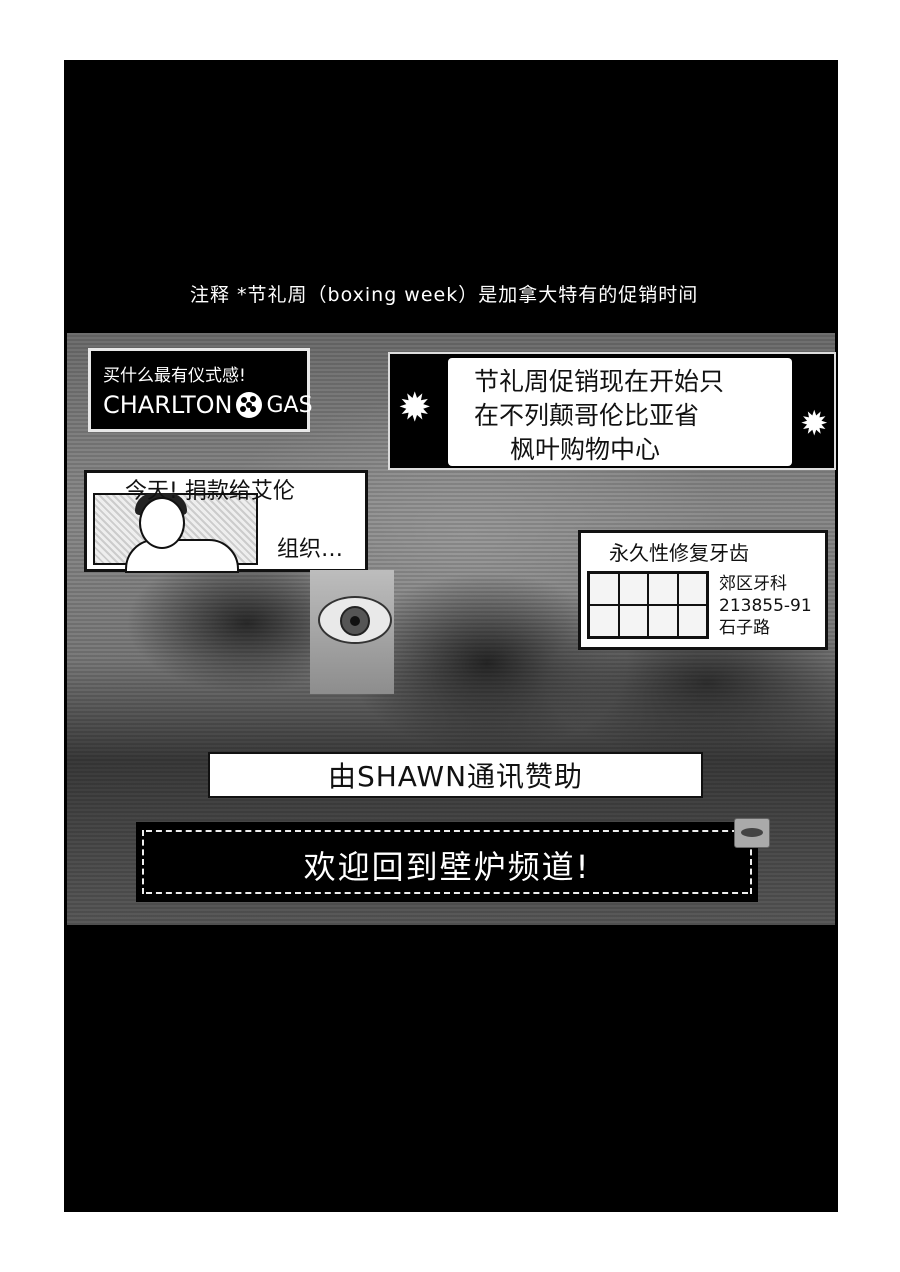  I want to click on teeth-illustration, so click(648, 605).